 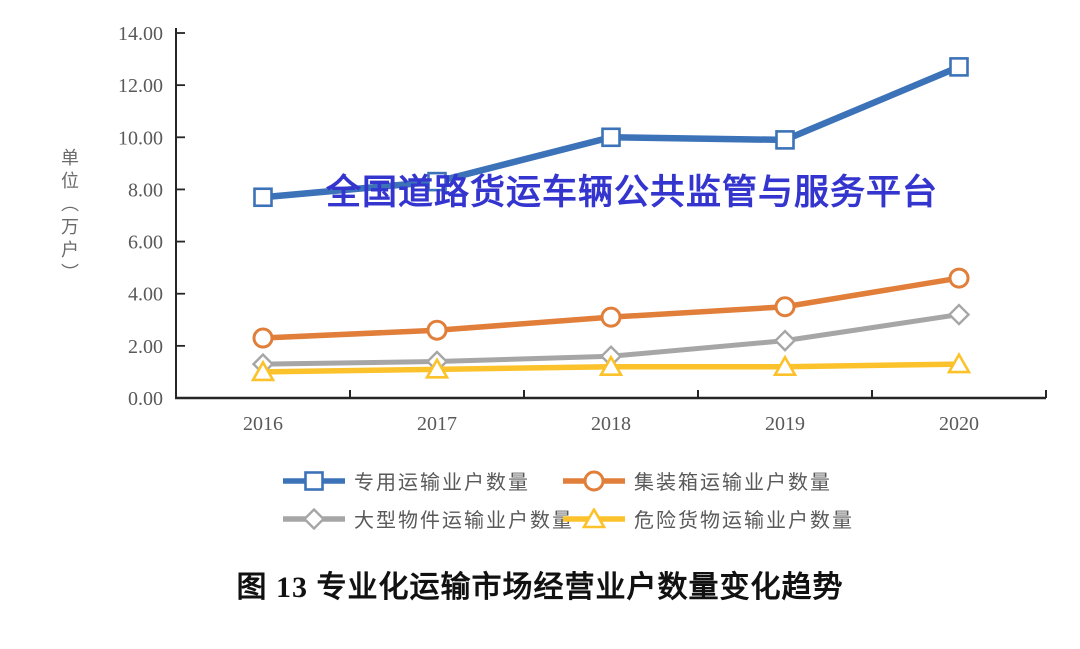 I want to click on legend-label: 集装箱运输业户数量, so click(x=733, y=483).